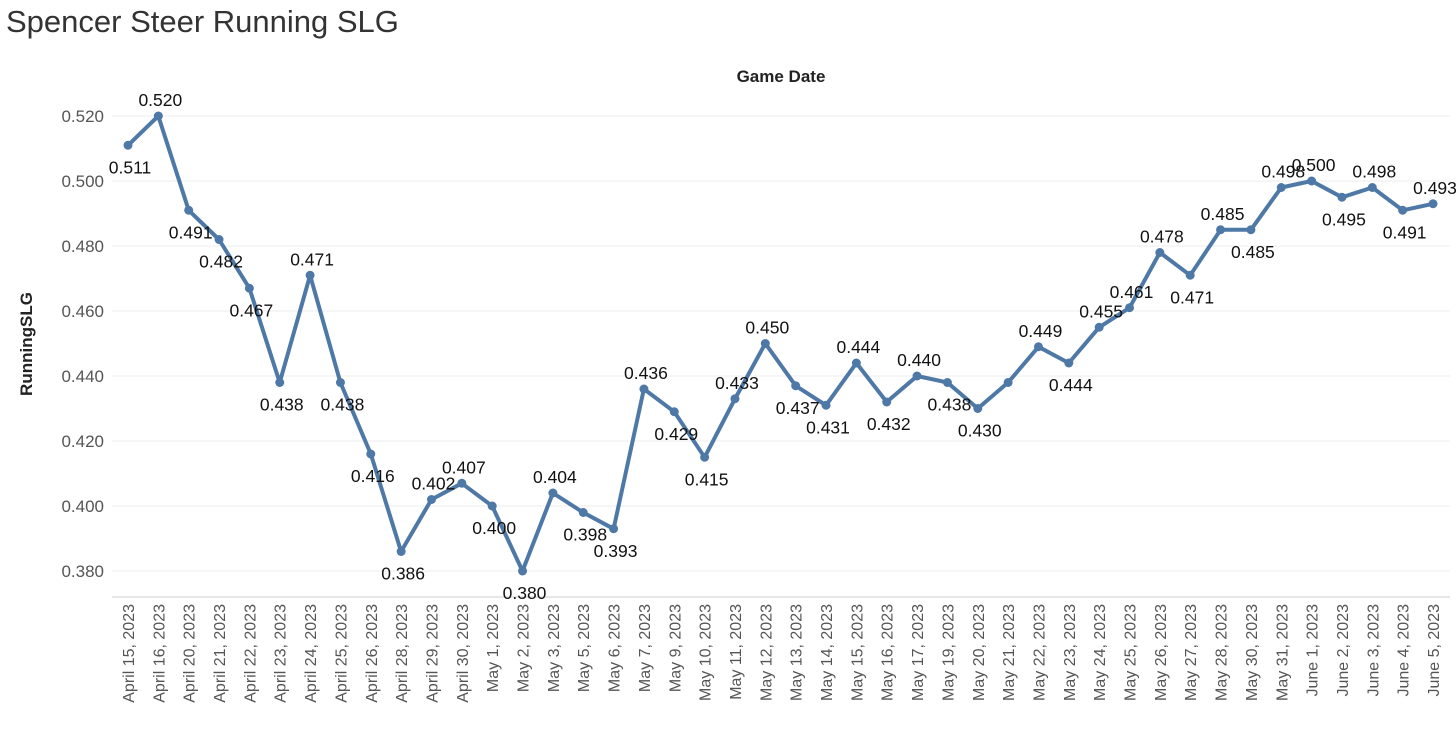  What do you see at coordinates (1282, 652) in the screenshot?
I see `x-tick-label: May 31, 2023` at bounding box center [1282, 652].